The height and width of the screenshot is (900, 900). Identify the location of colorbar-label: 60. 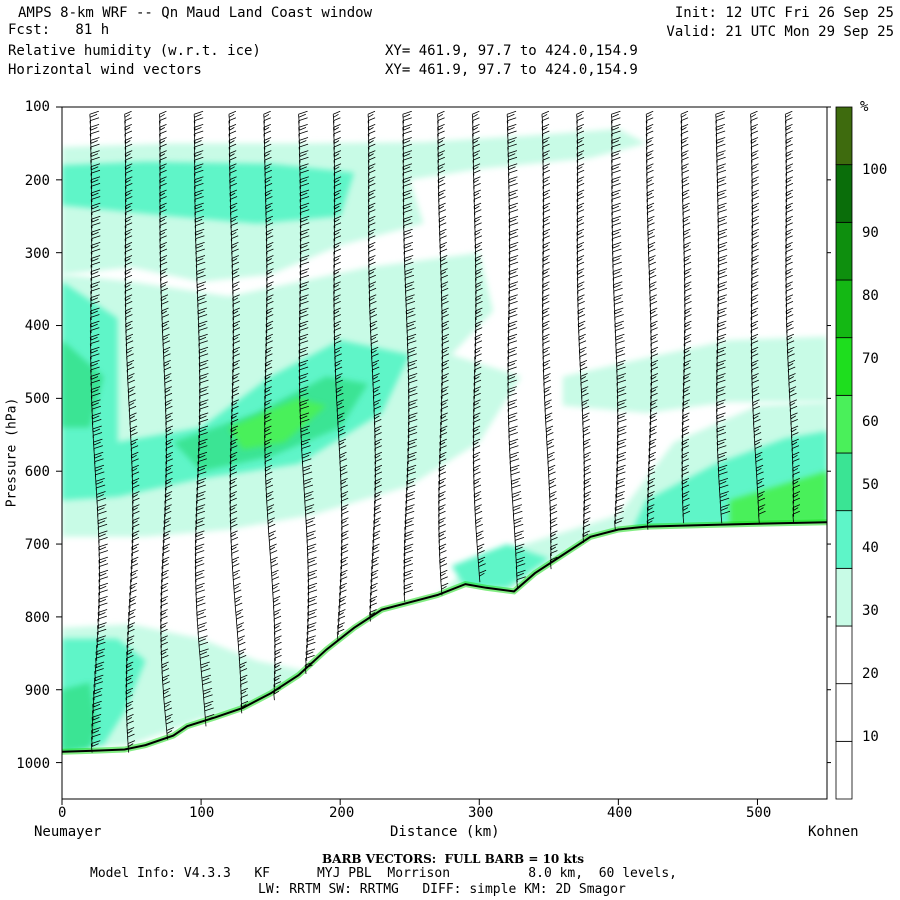
(870, 422).